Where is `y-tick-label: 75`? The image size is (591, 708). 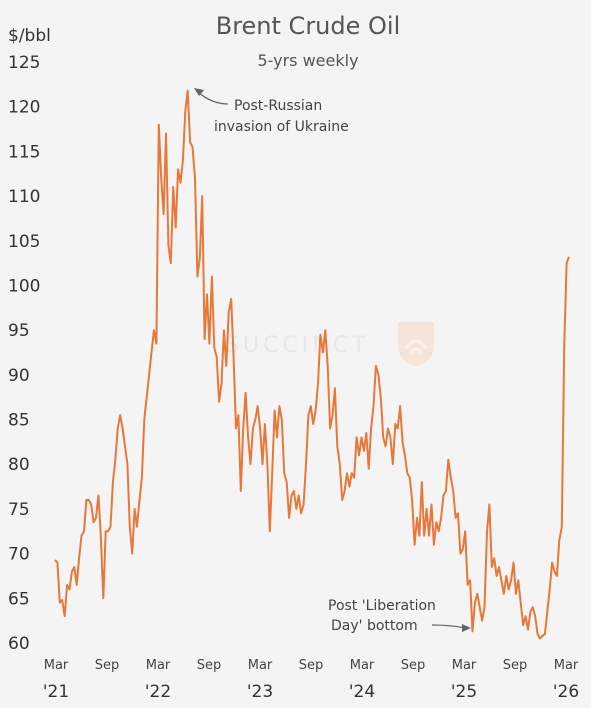 y-tick-label: 75 is located at coordinates (19, 510).